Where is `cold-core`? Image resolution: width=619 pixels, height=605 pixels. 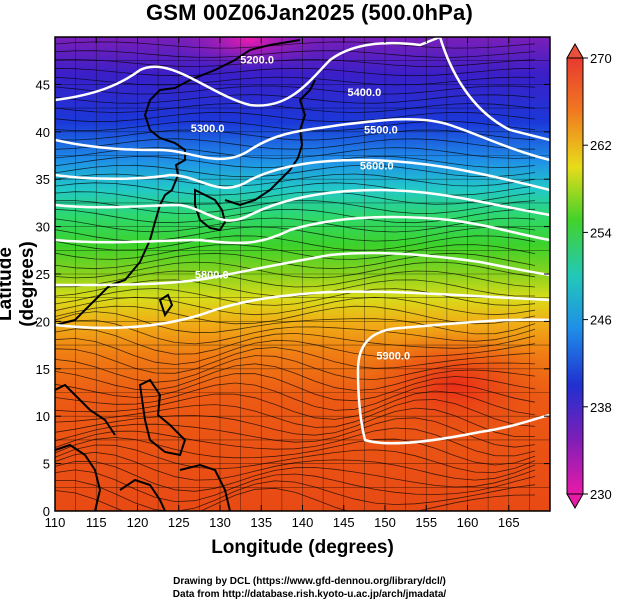 cold-core is located at coordinates (250, 53).